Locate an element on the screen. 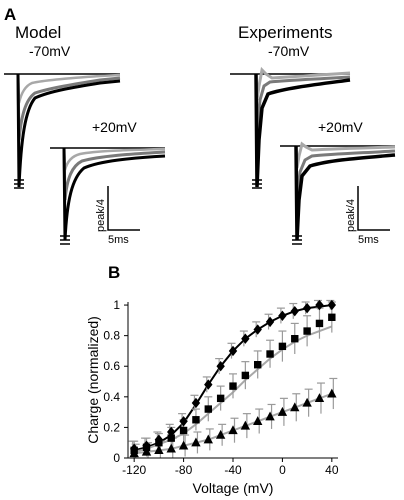  exp-trace-low is located at coordinates (290, 127).